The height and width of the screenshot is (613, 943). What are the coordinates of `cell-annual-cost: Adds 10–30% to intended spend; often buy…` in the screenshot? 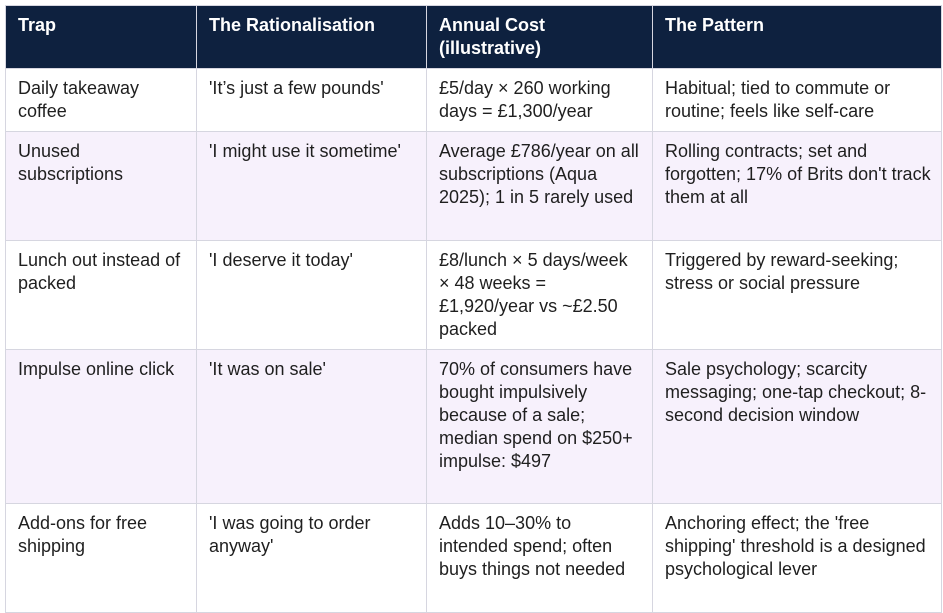 It's located at (539, 558).